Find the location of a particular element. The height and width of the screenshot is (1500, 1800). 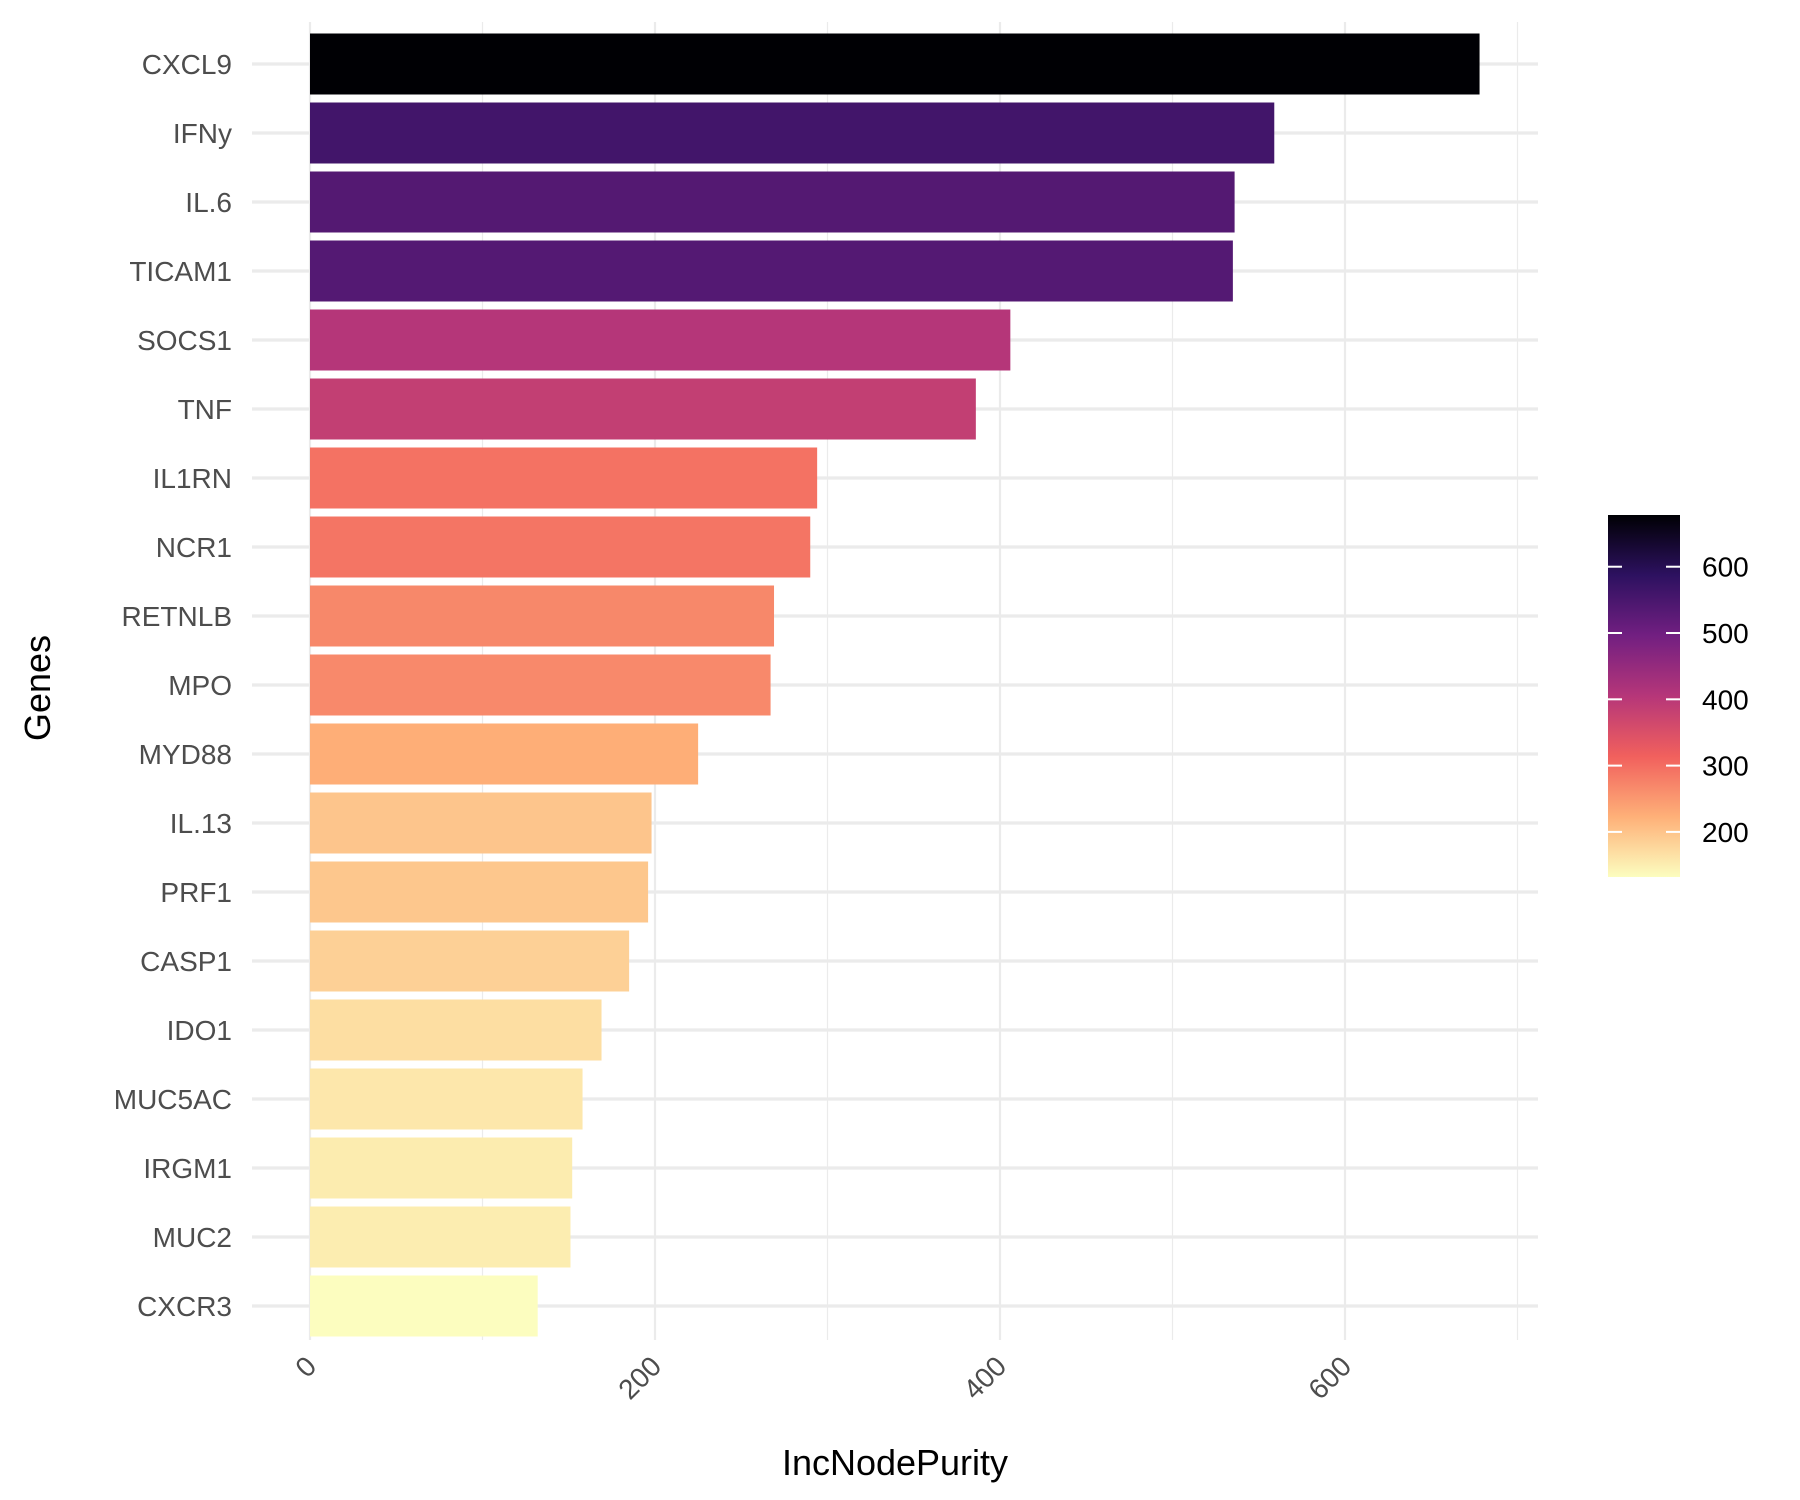

y-tick-label: MUC5AC is located at coordinates (173, 1099).